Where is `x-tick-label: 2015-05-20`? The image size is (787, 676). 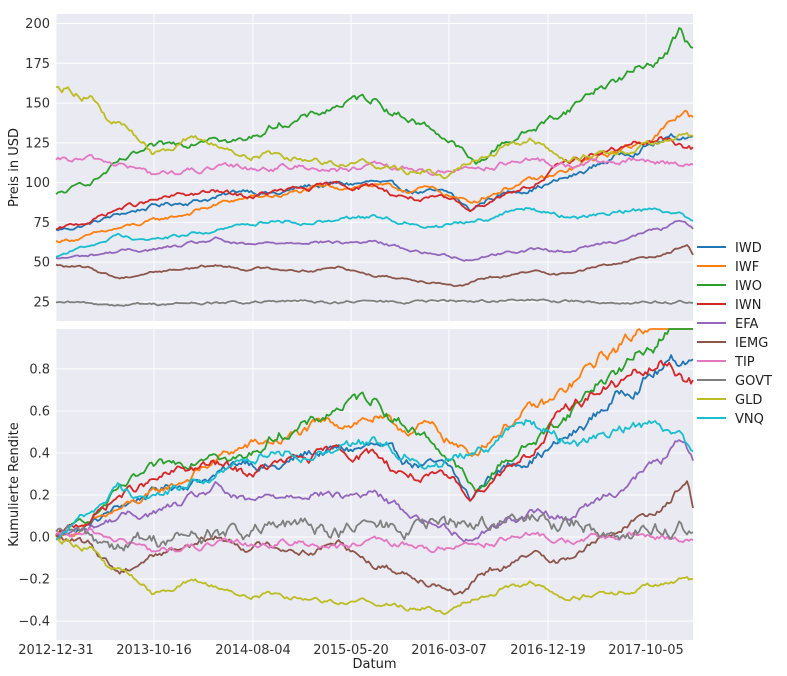
x-tick-label: 2015-05-20 is located at coordinates (351, 650).